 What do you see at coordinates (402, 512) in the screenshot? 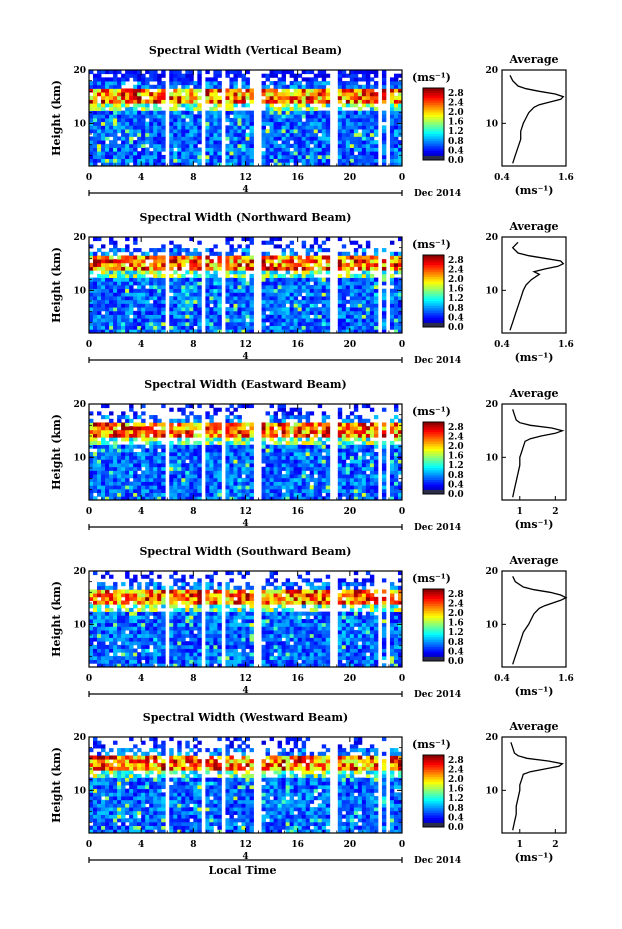
I see `x-tick-label: 0` at bounding box center [402, 512].